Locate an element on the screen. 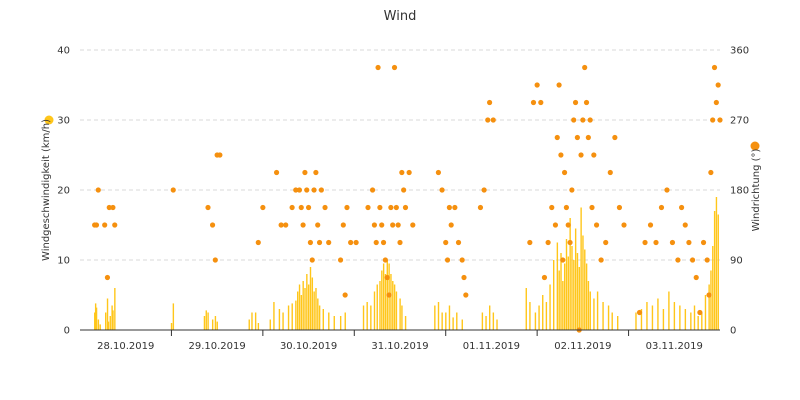 This screenshot has width=800, height=400. right-tick-label: 270 is located at coordinates (739, 121).